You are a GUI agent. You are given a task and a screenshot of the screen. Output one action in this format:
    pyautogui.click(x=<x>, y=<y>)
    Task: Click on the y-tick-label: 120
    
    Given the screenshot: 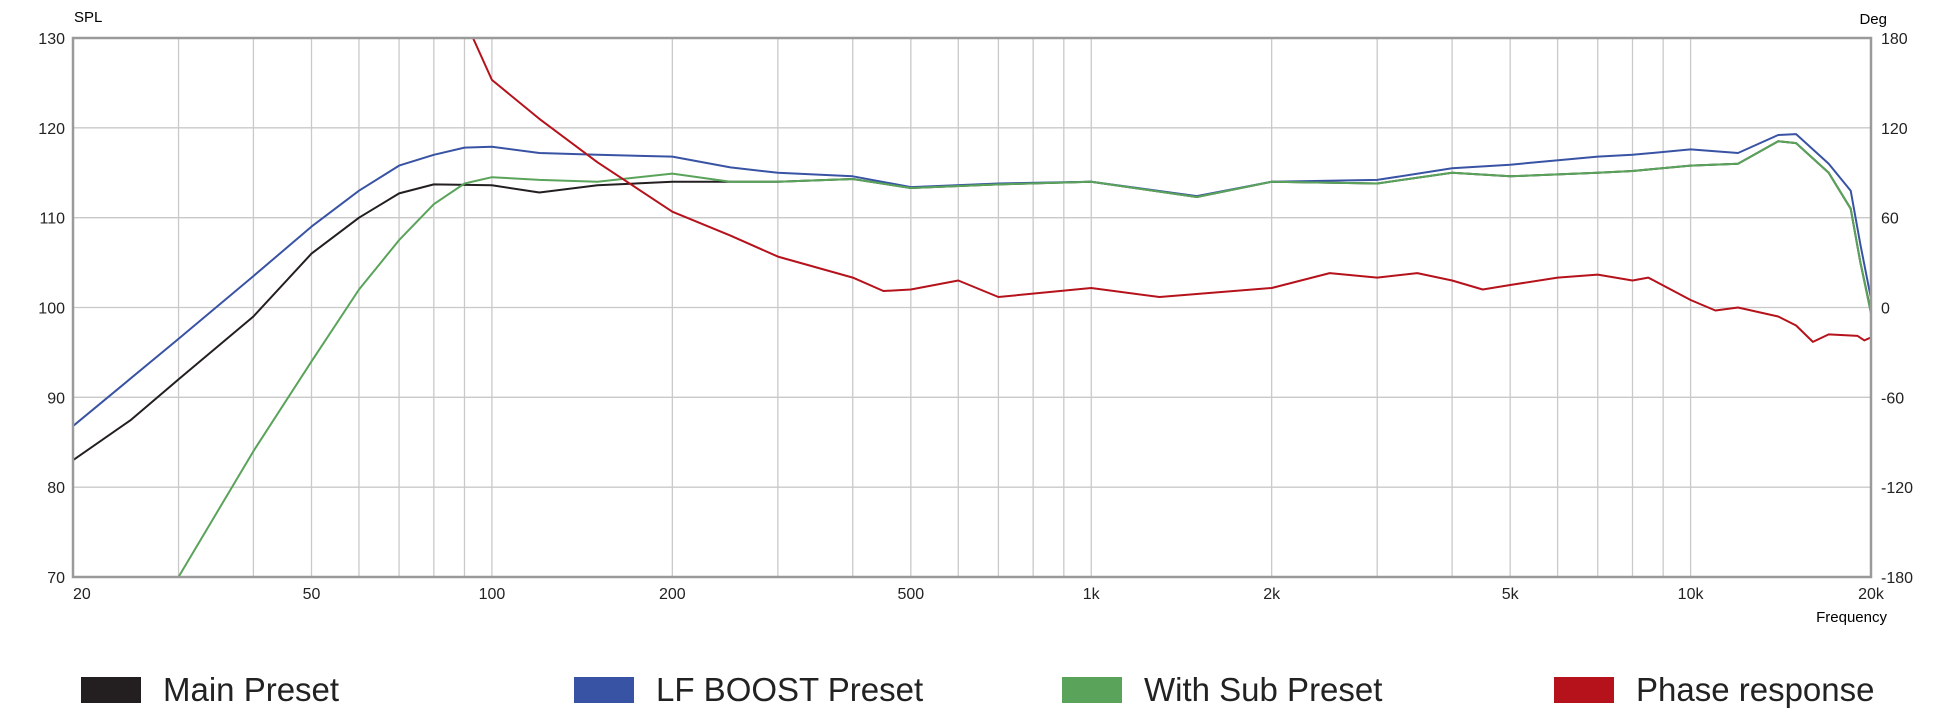 What is the action you would take?
    pyautogui.click(x=51, y=129)
    